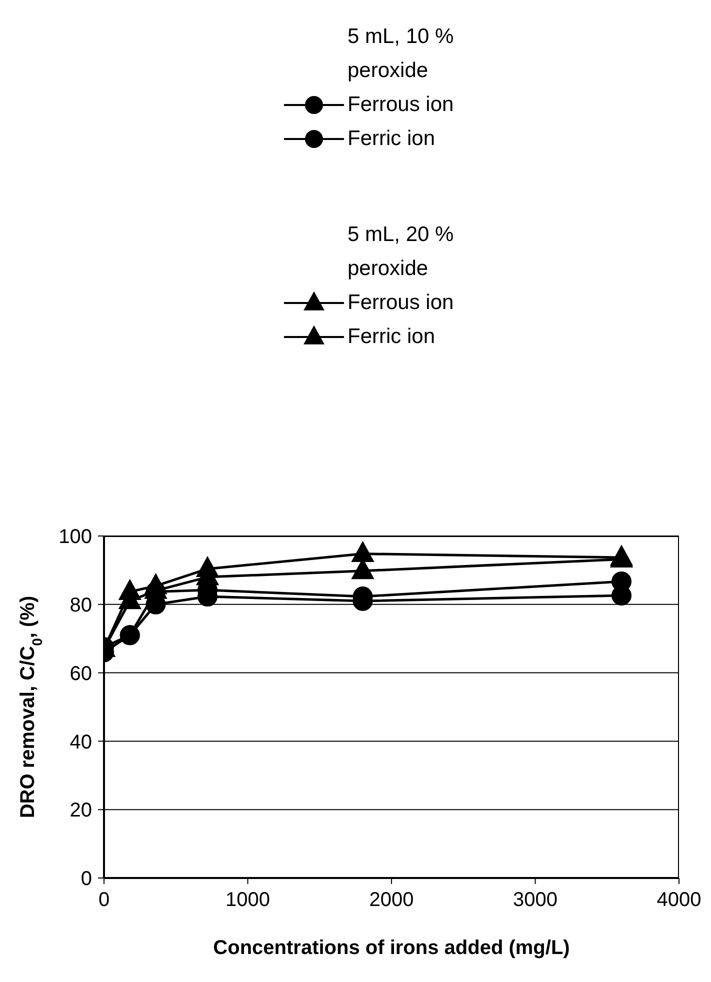  I want to click on y-tick-label: 0, so click(86, 879).